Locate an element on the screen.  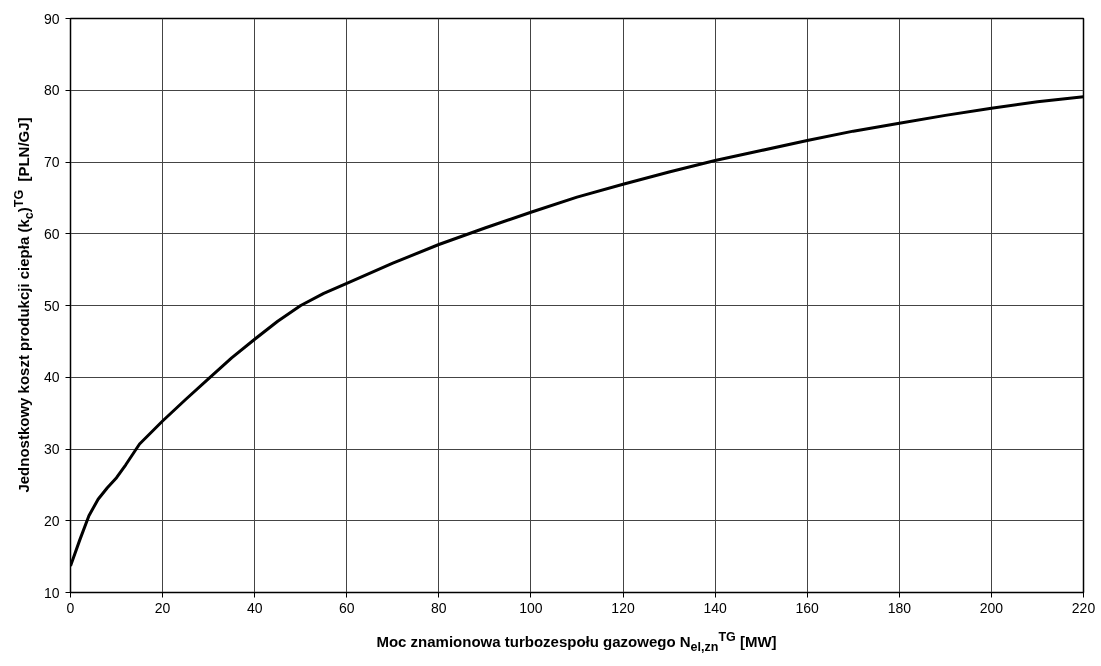
x-tick-label: 100 is located at coordinates (531, 607).